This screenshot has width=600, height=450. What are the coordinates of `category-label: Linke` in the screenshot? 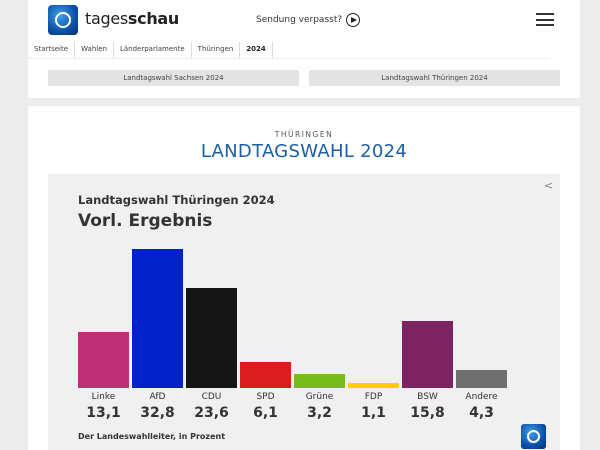 It's located at (103, 397).